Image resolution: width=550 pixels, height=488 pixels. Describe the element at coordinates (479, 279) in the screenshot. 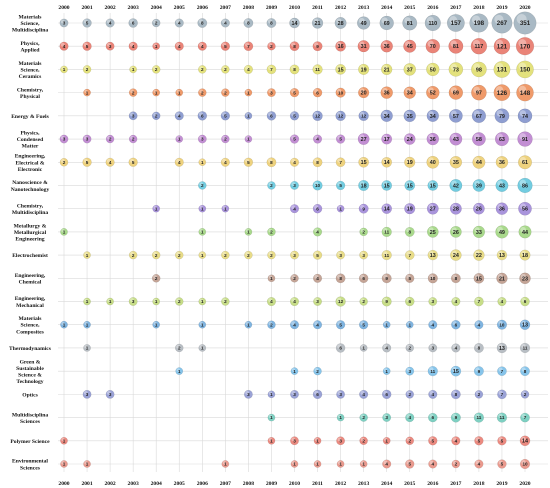

I see `bubble-value-label: 15` at that location.